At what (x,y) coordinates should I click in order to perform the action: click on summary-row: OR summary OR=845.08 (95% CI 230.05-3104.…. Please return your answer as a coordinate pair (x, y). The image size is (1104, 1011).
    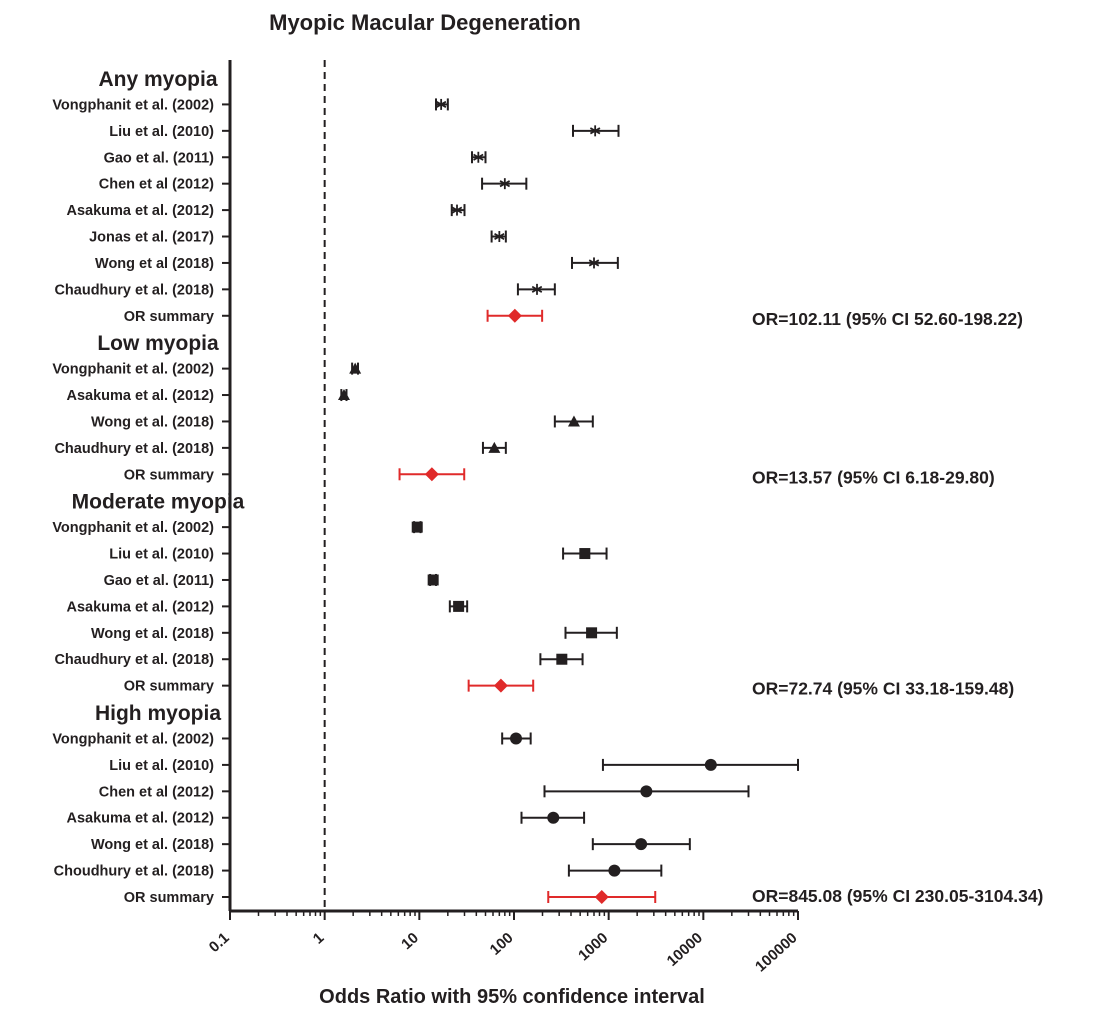
    Looking at the image, I should click on (584, 896).